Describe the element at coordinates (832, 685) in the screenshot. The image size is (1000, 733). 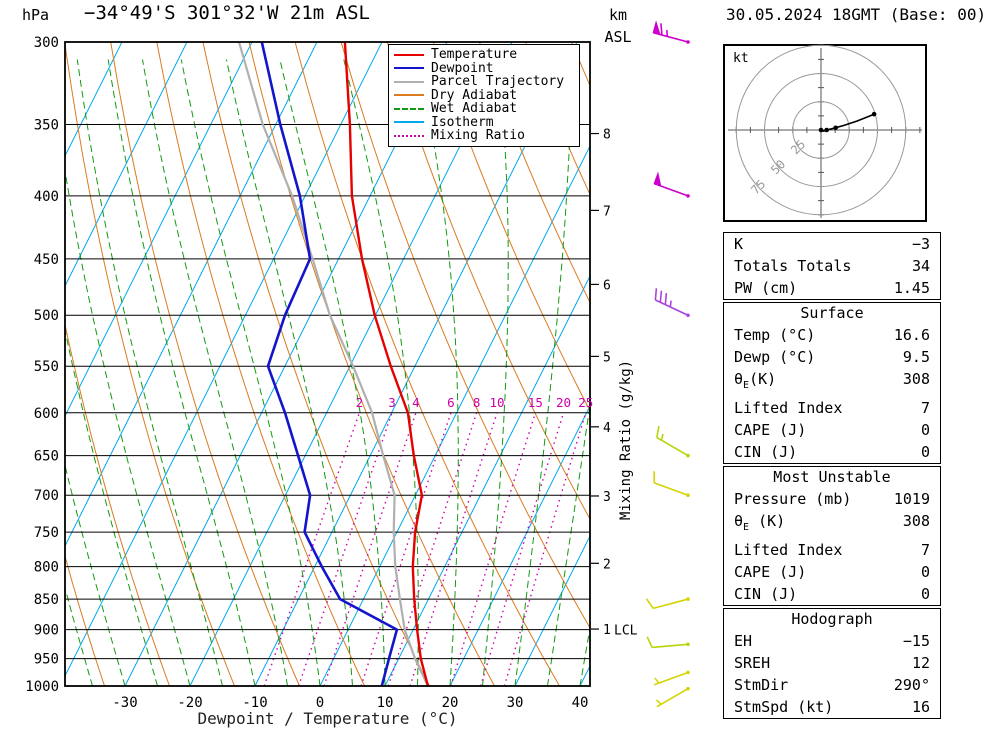
I see `stat-row: StmDir 290°` at that location.